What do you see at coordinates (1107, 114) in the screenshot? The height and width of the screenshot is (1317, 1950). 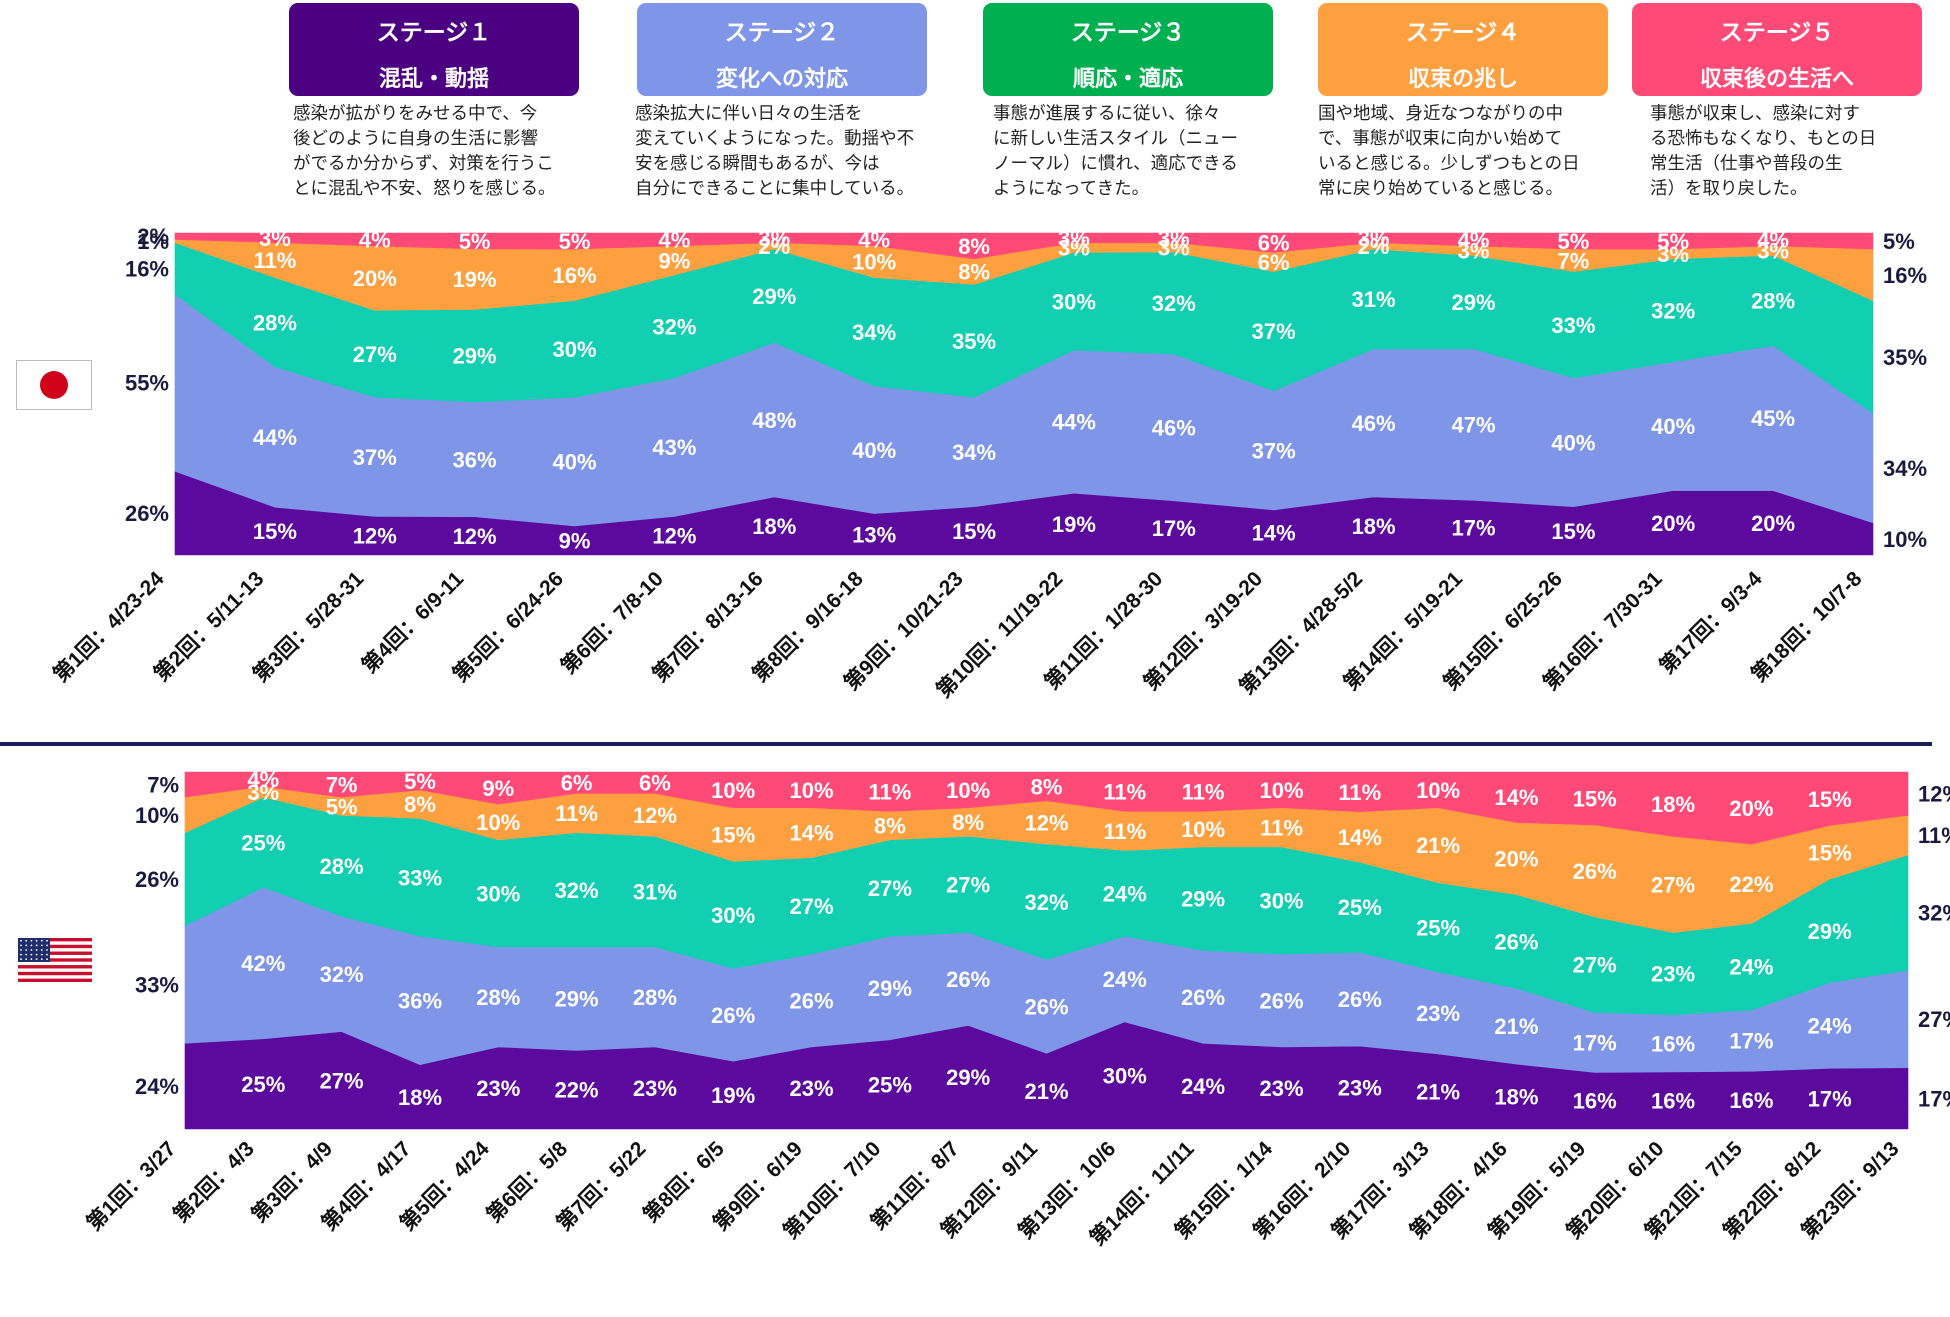 I see `description-line: 事態が進展するに従い、徐々` at bounding box center [1107, 114].